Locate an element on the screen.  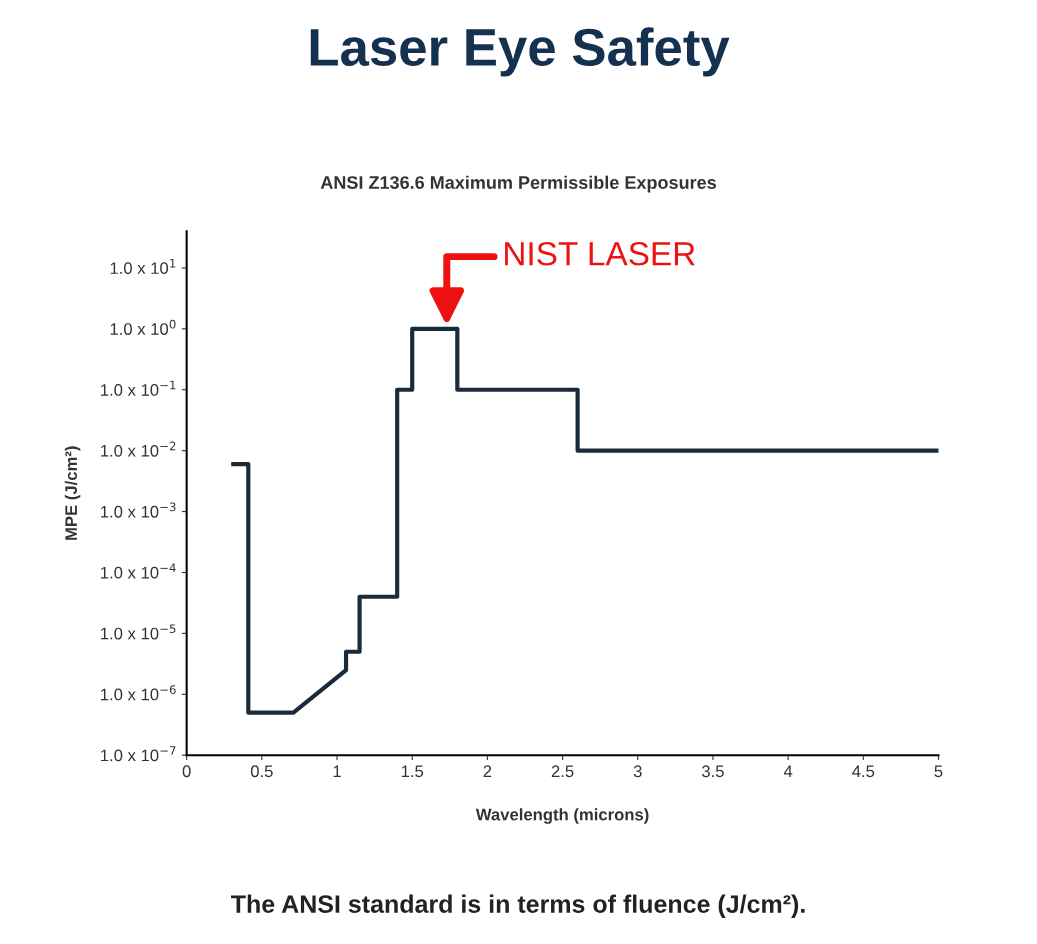
x-tick-label: 1.5 is located at coordinates (412, 771).